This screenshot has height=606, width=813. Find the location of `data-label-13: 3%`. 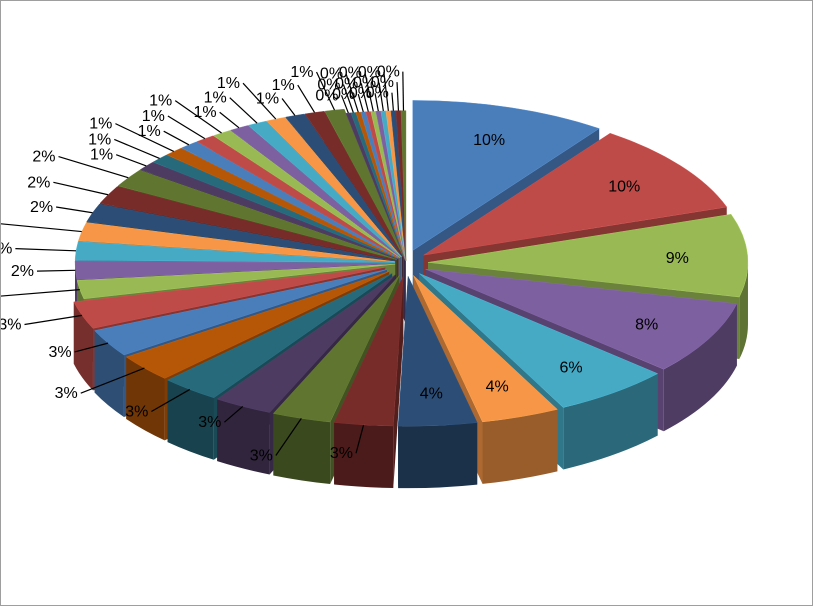

data-label-13: 3% is located at coordinates (59, 352).